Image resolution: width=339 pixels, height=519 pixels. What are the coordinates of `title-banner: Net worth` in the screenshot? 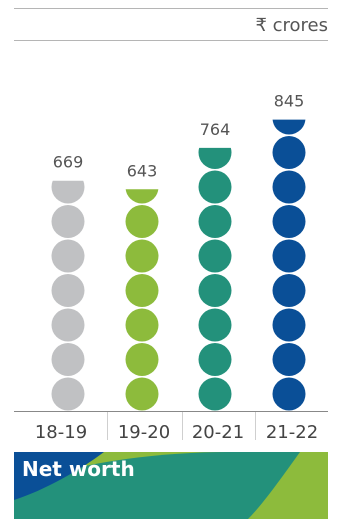 It's located at (171, 485).